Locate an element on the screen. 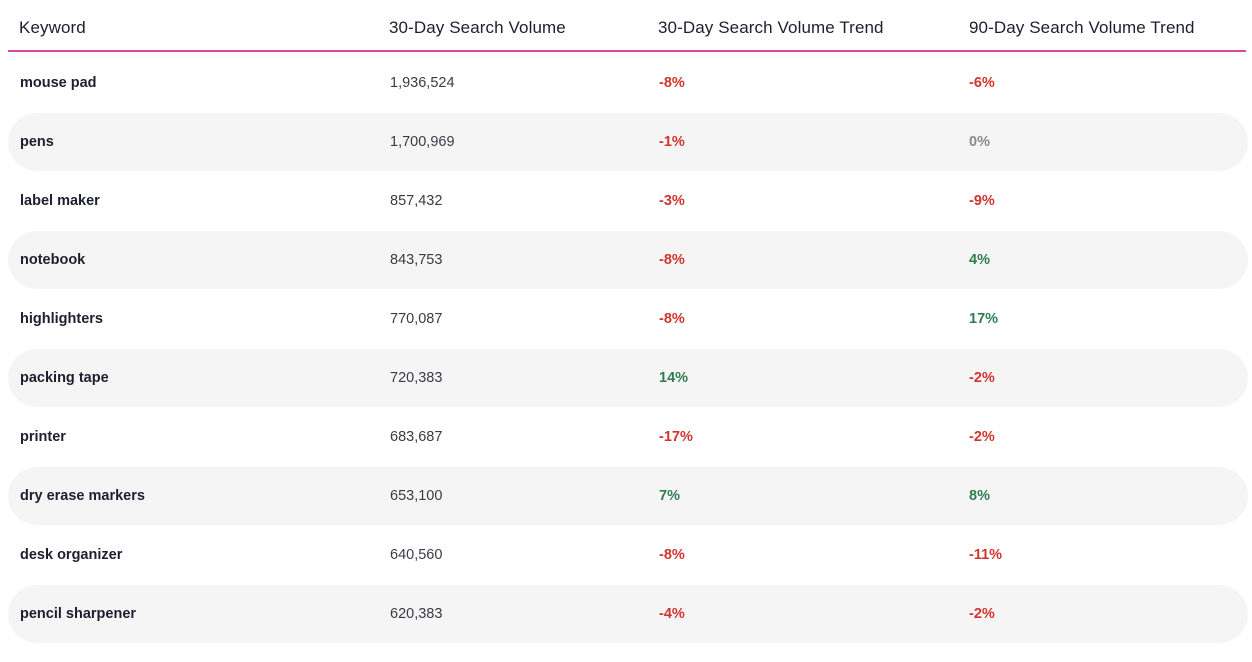  volume-cell: 770,087 is located at coordinates (416, 319).